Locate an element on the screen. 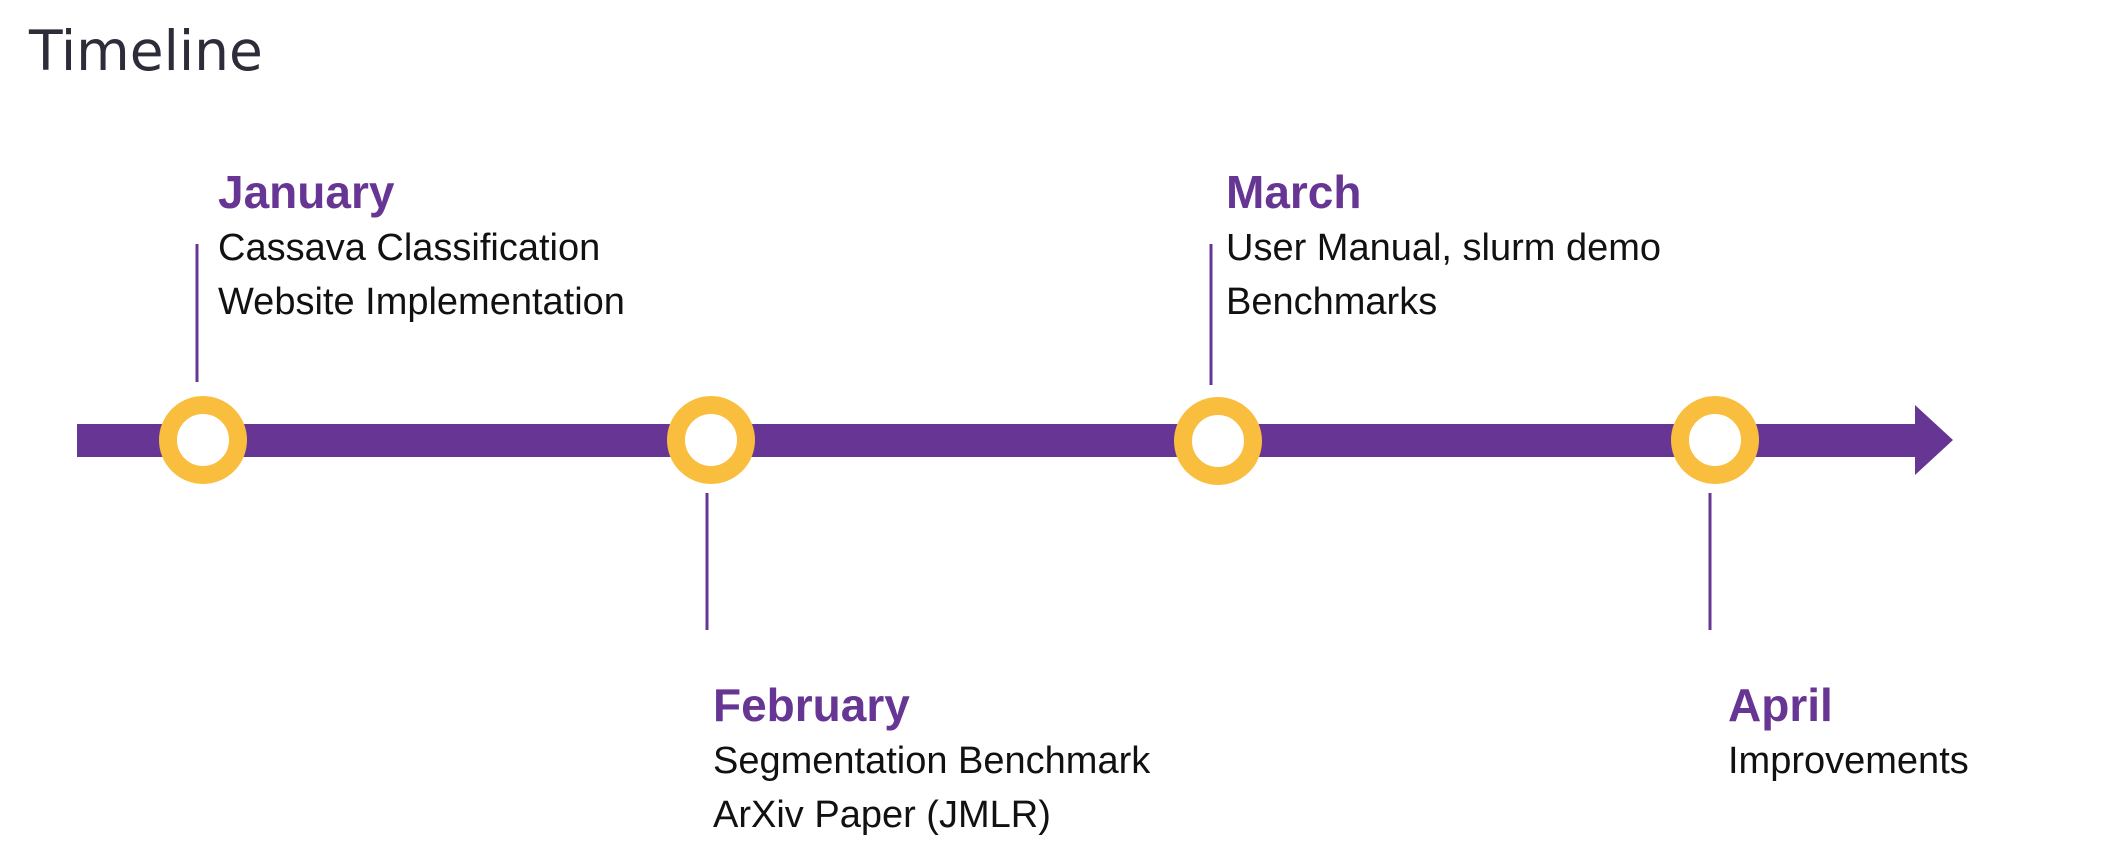 The width and height of the screenshot is (2102, 868). milestone-detail-january-1: Cassava Classification is located at coordinates (409, 248).